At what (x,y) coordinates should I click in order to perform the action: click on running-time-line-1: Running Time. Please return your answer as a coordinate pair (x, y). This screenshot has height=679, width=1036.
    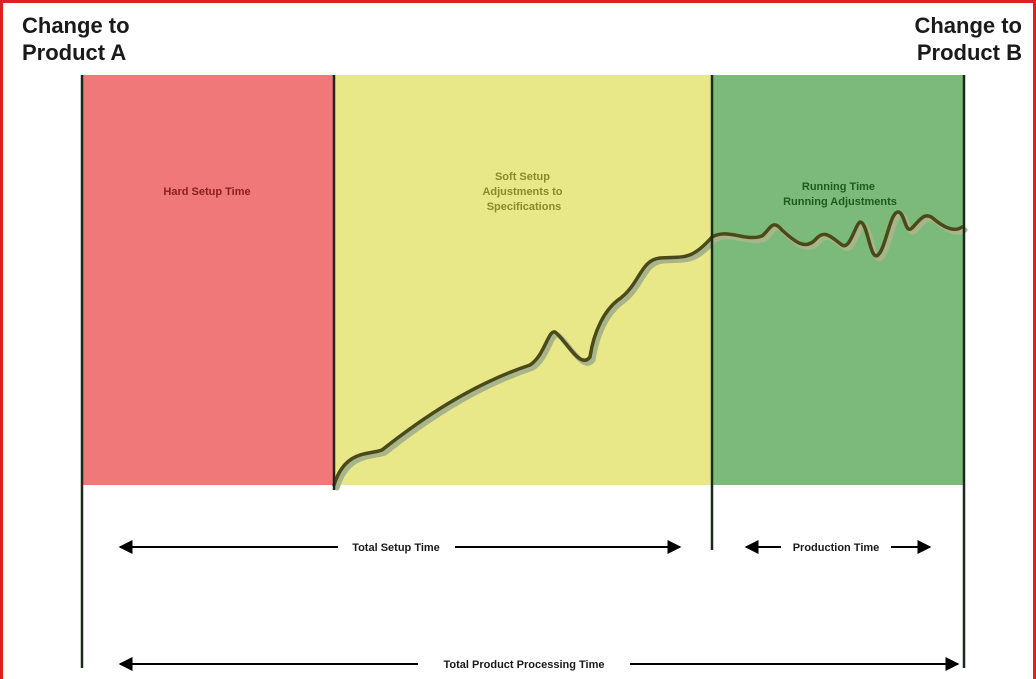
    Looking at the image, I should click on (838, 187).